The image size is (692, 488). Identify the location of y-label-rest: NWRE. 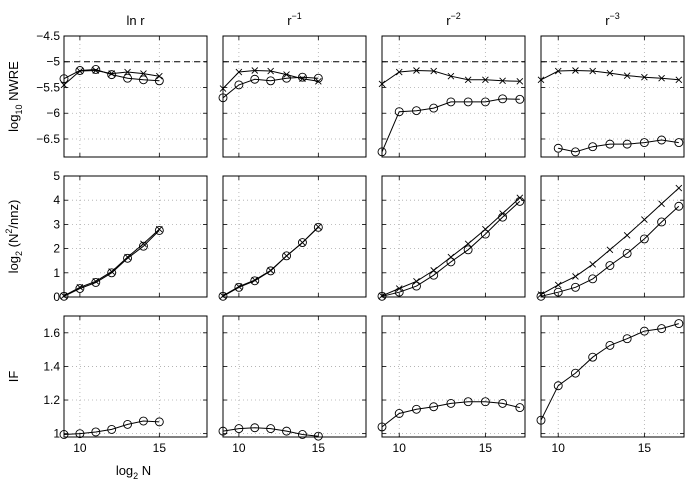
(13, 83).